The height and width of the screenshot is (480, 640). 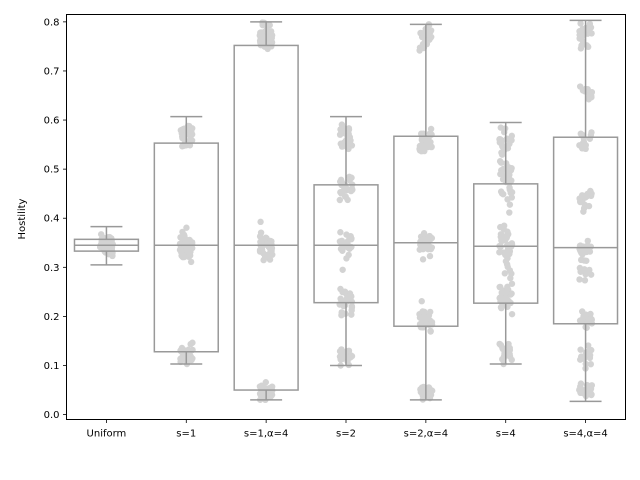 What do you see at coordinates (52, 219) in the screenshot?
I see `y-tick-label: 0.4` at bounding box center [52, 219].